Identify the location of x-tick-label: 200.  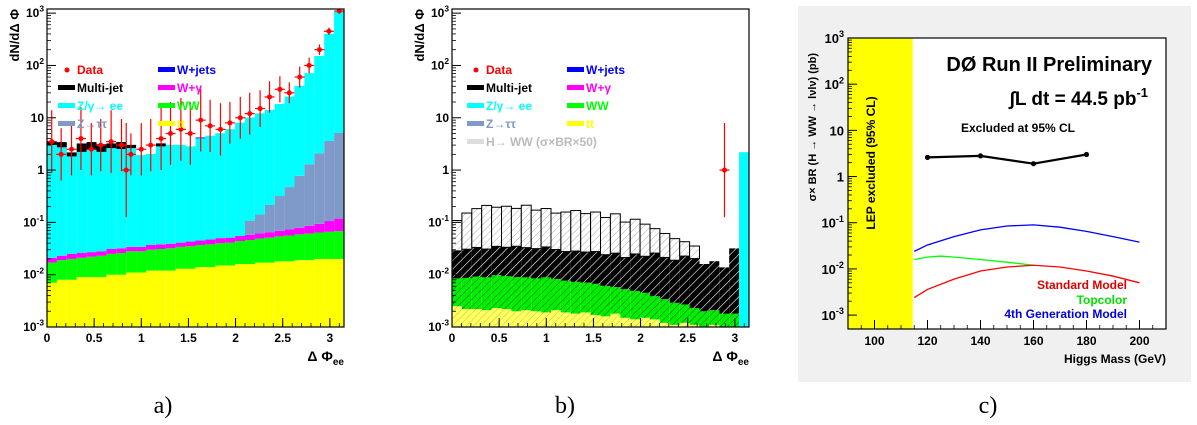
(1139, 341).